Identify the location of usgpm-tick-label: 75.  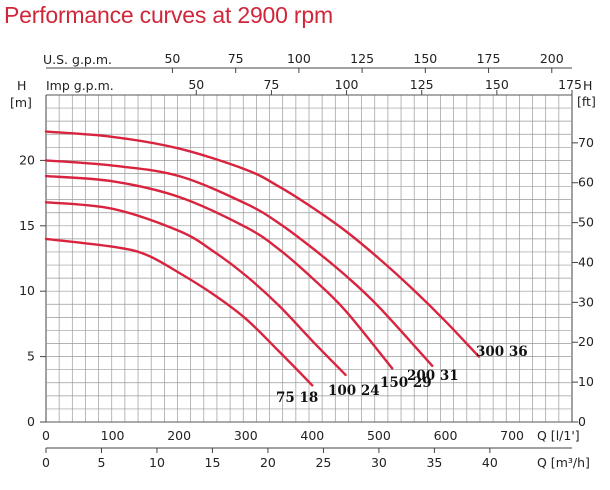
(236, 58).